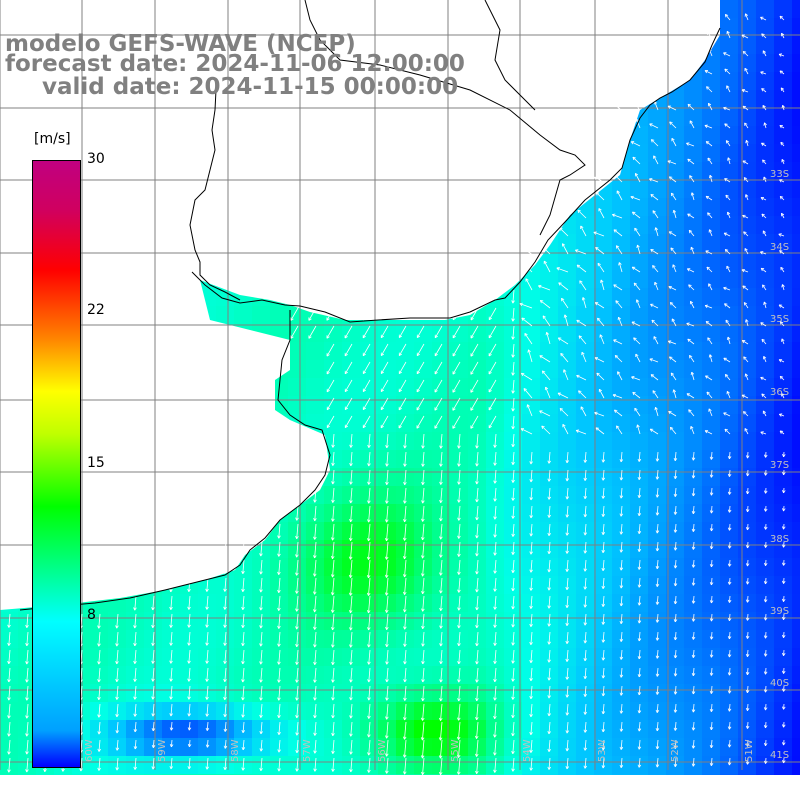  What do you see at coordinates (779, 392) in the screenshot?
I see `latitude-label: 36S` at bounding box center [779, 392].